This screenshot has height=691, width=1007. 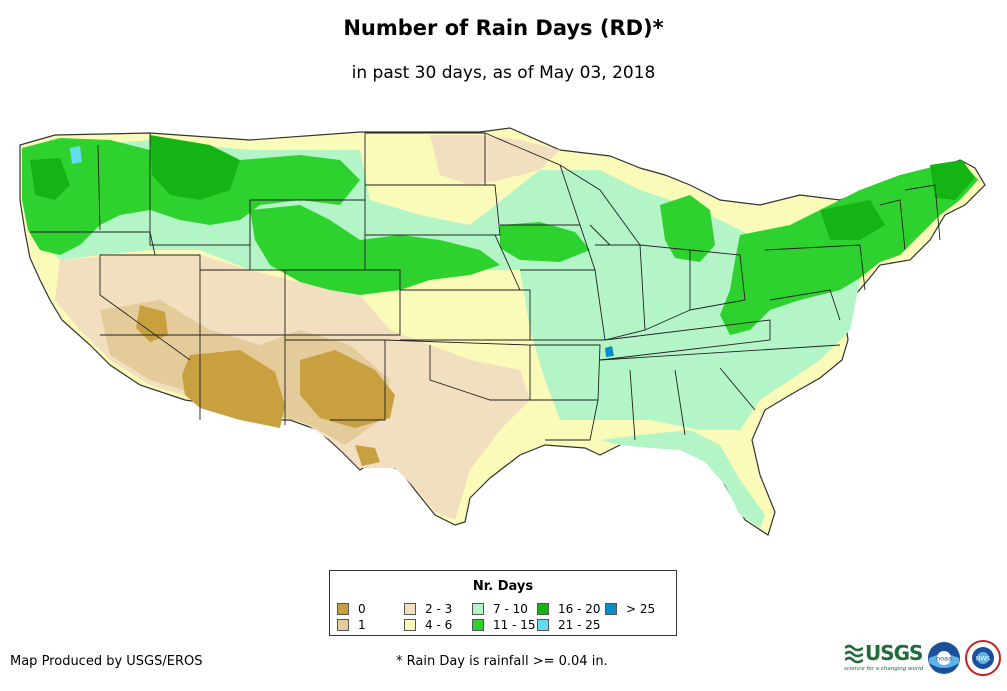 I want to click on legend-item-2: 2 - 3, so click(x=428, y=609).